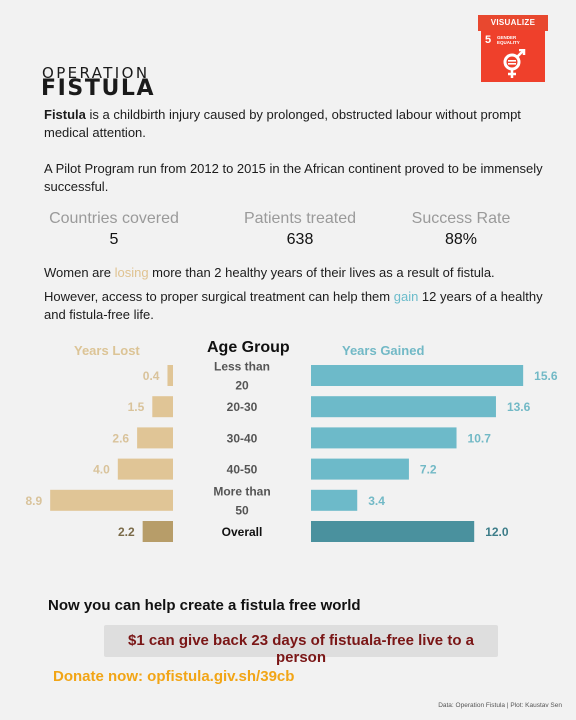  Describe the element at coordinates (508, 42) in the screenshot. I see `sdg-goal-text-2: EQUALITY` at that location.